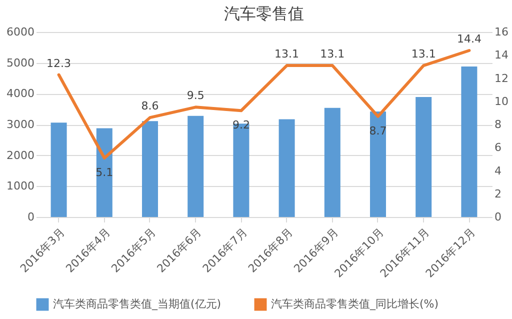 This screenshot has width=512, height=319. I want to click on data-label: 8.6, so click(150, 106).